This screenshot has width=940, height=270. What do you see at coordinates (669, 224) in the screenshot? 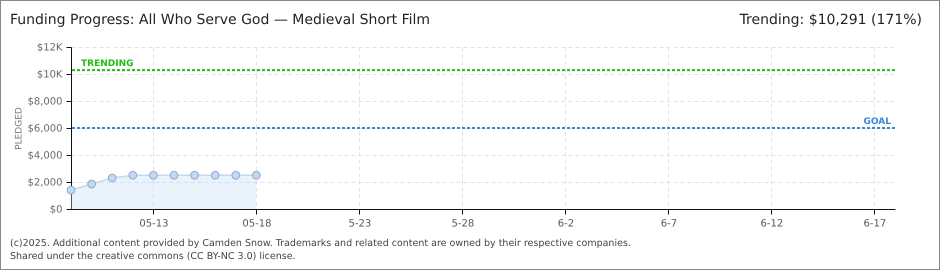
I see `x-tick-label: 6-7` at bounding box center [669, 224].